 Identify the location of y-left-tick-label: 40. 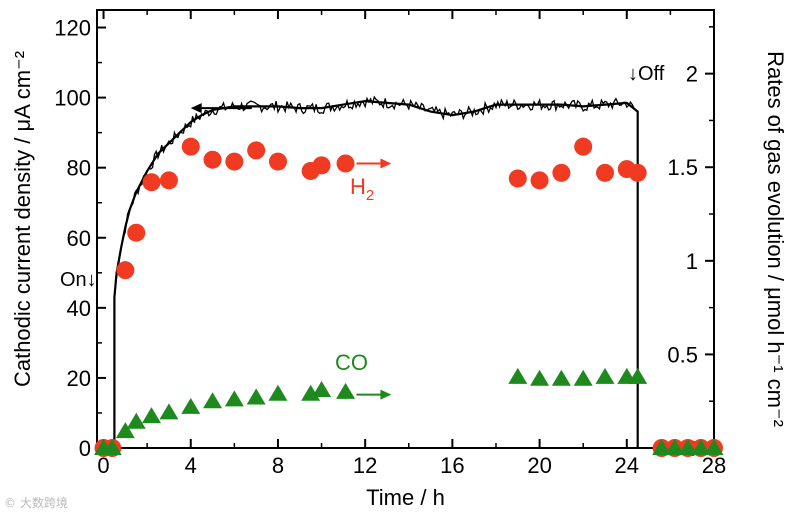
(79, 308).